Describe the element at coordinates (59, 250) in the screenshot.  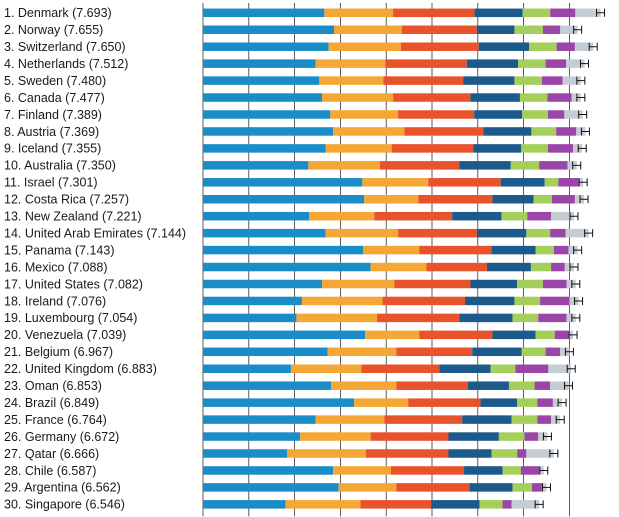
I see `row-label: 15. Panama (7.143)` at that location.